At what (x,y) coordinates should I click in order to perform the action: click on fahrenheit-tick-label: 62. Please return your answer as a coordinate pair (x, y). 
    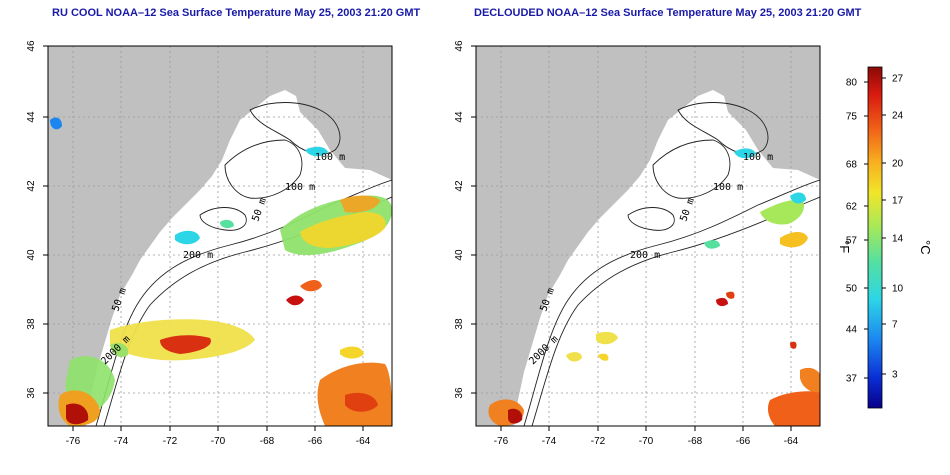
    Looking at the image, I should click on (852, 207).